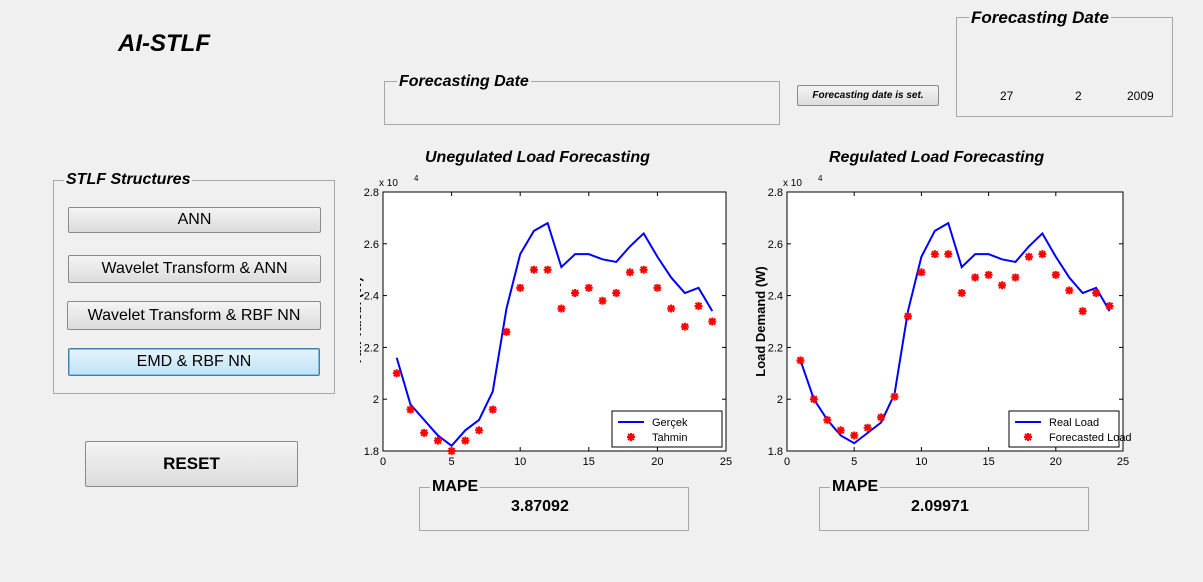  Describe the element at coordinates (455, 486) in the screenshot. I see `mape-label-unregulated: MAPE` at that location.